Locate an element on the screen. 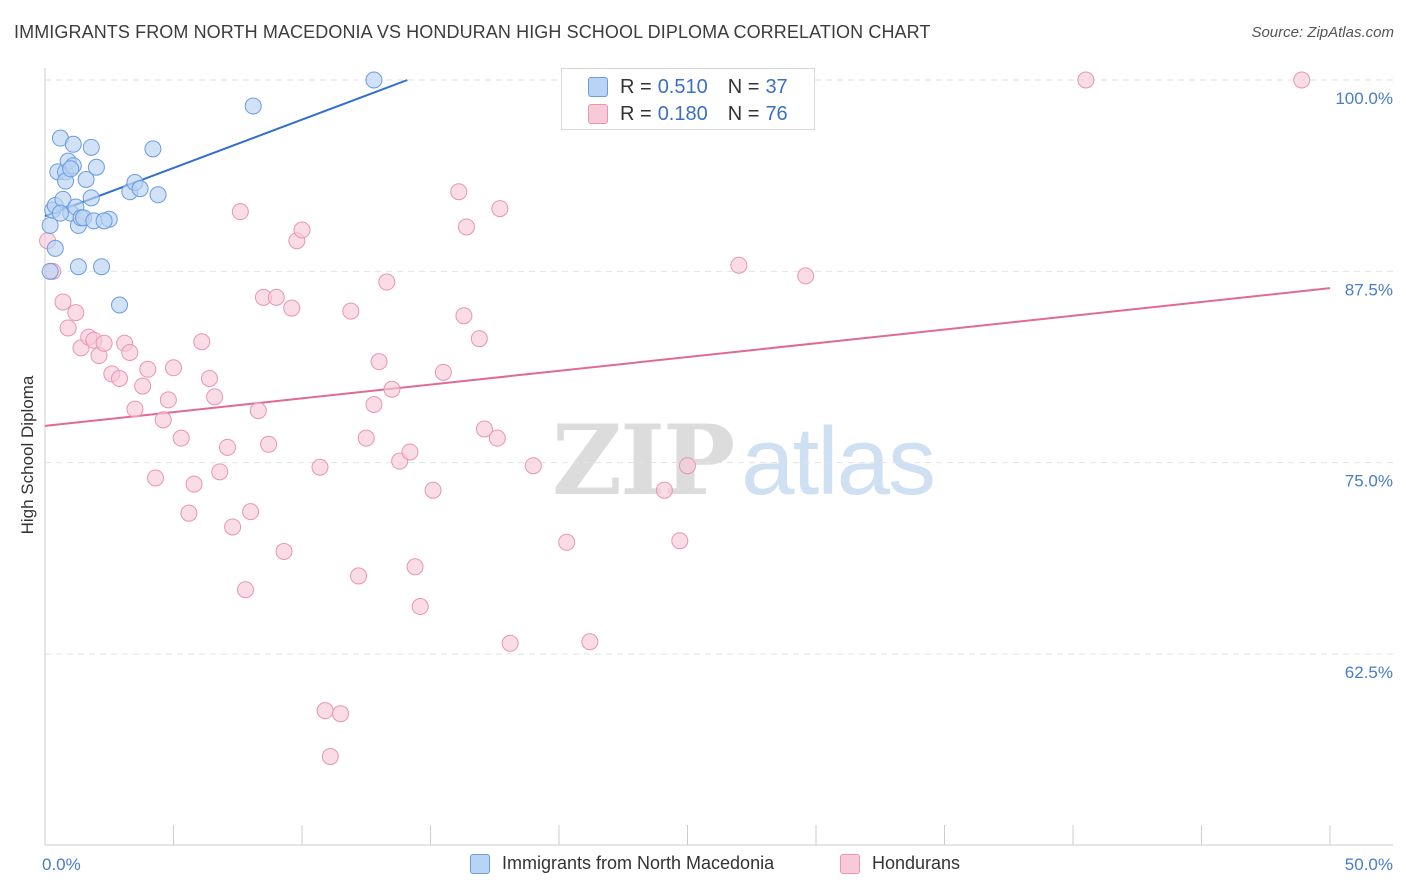 Image resolution: width=1406 pixels, height=892 pixels. x-tick-label: 0.0% is located at coordinates (61, 864).